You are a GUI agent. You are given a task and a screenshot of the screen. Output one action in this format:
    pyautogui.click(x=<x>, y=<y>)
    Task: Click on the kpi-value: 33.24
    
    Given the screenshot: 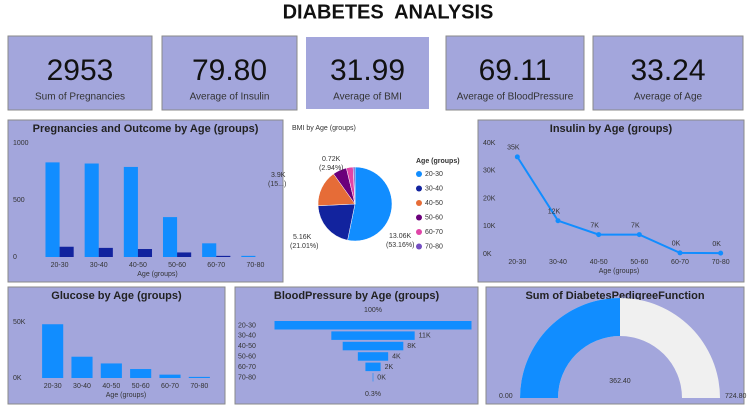 What is the action you would take?
    pyautogui.click(x=667, y=70)
    